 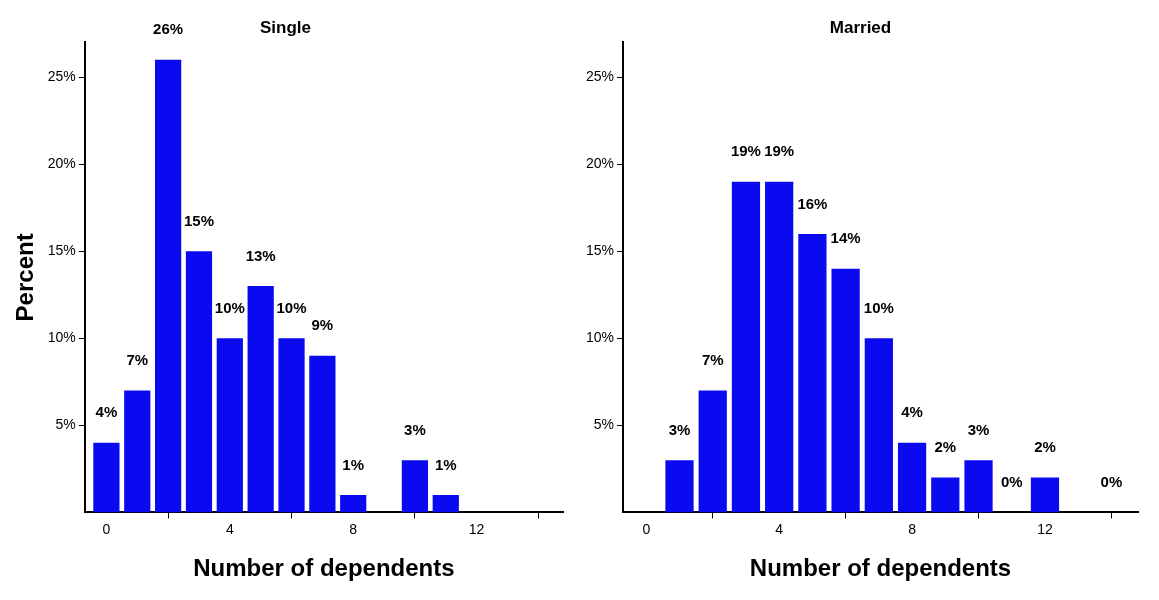 I want to click on data-label: 16%, so click(x=812, y=203).